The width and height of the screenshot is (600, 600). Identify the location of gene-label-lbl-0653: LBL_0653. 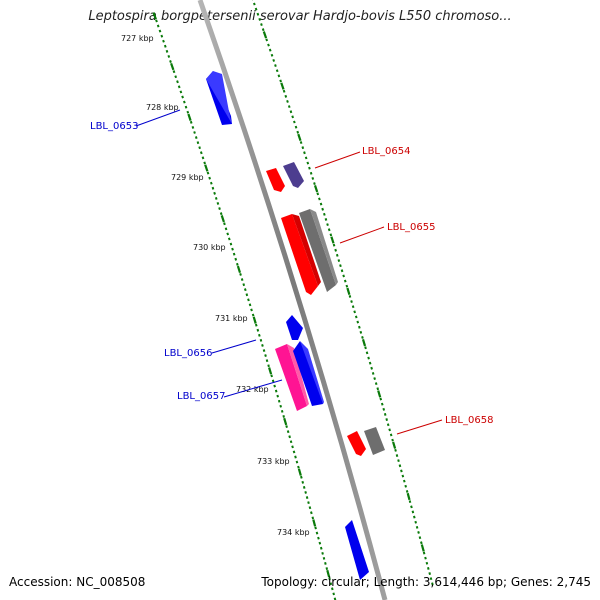
(114, 126).